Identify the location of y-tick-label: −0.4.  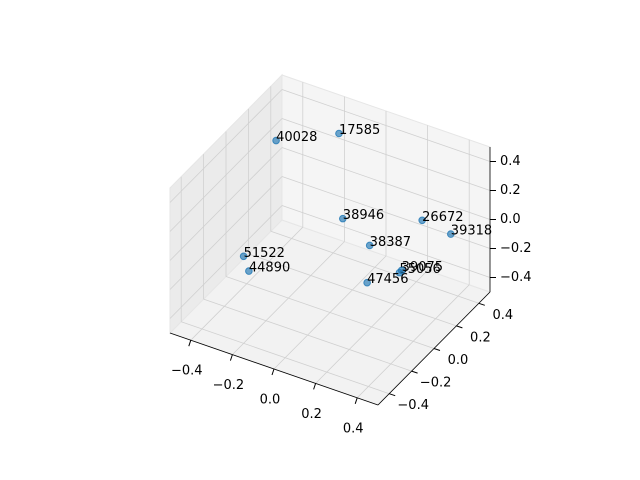
(413, 405).